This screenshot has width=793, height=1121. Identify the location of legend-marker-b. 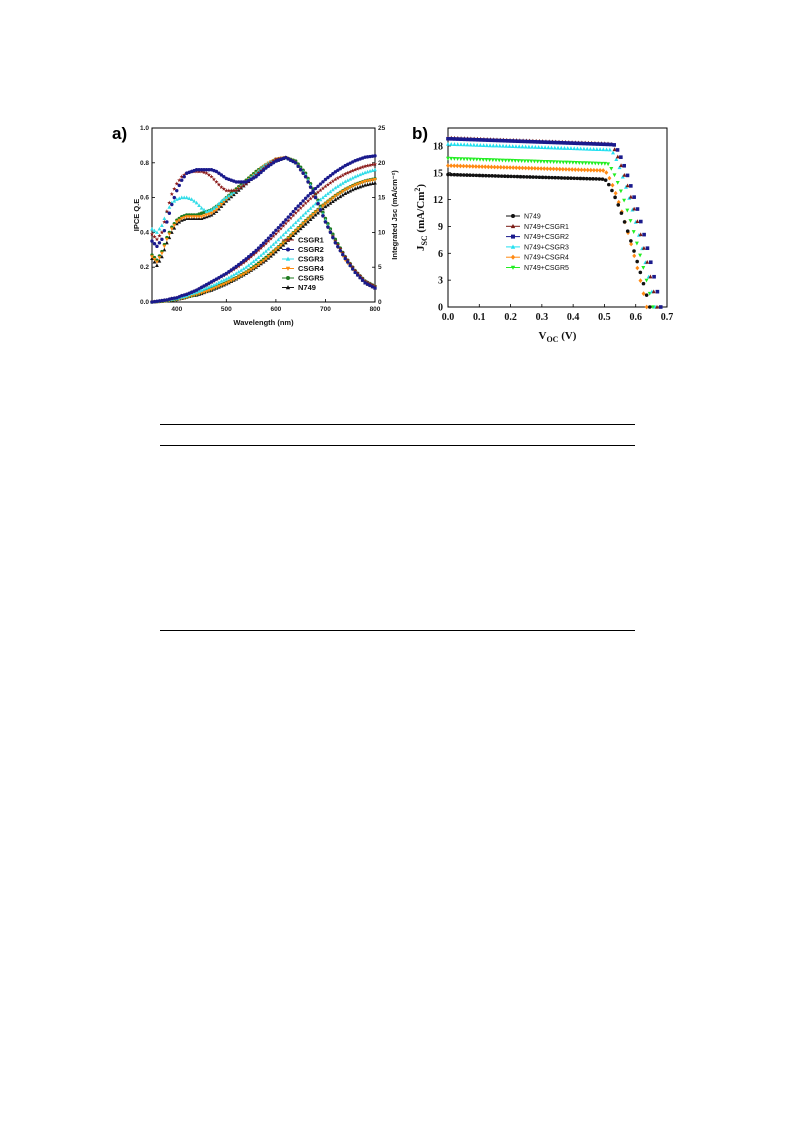
(513, 257).